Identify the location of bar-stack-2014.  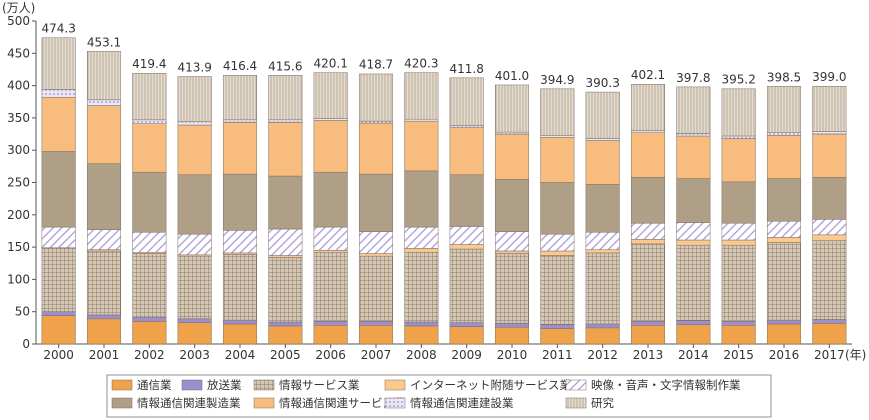
(693, 215).